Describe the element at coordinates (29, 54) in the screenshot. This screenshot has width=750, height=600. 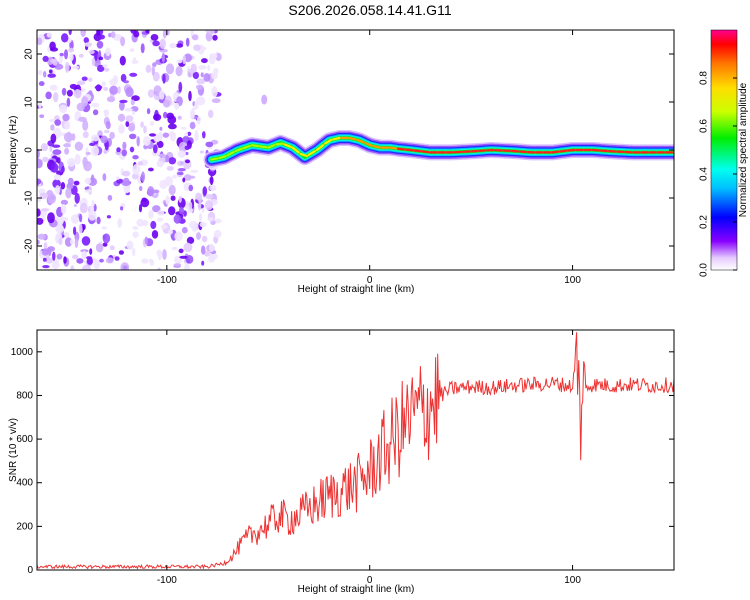
I see `spectrogram-ytick-label: 20` at that location.